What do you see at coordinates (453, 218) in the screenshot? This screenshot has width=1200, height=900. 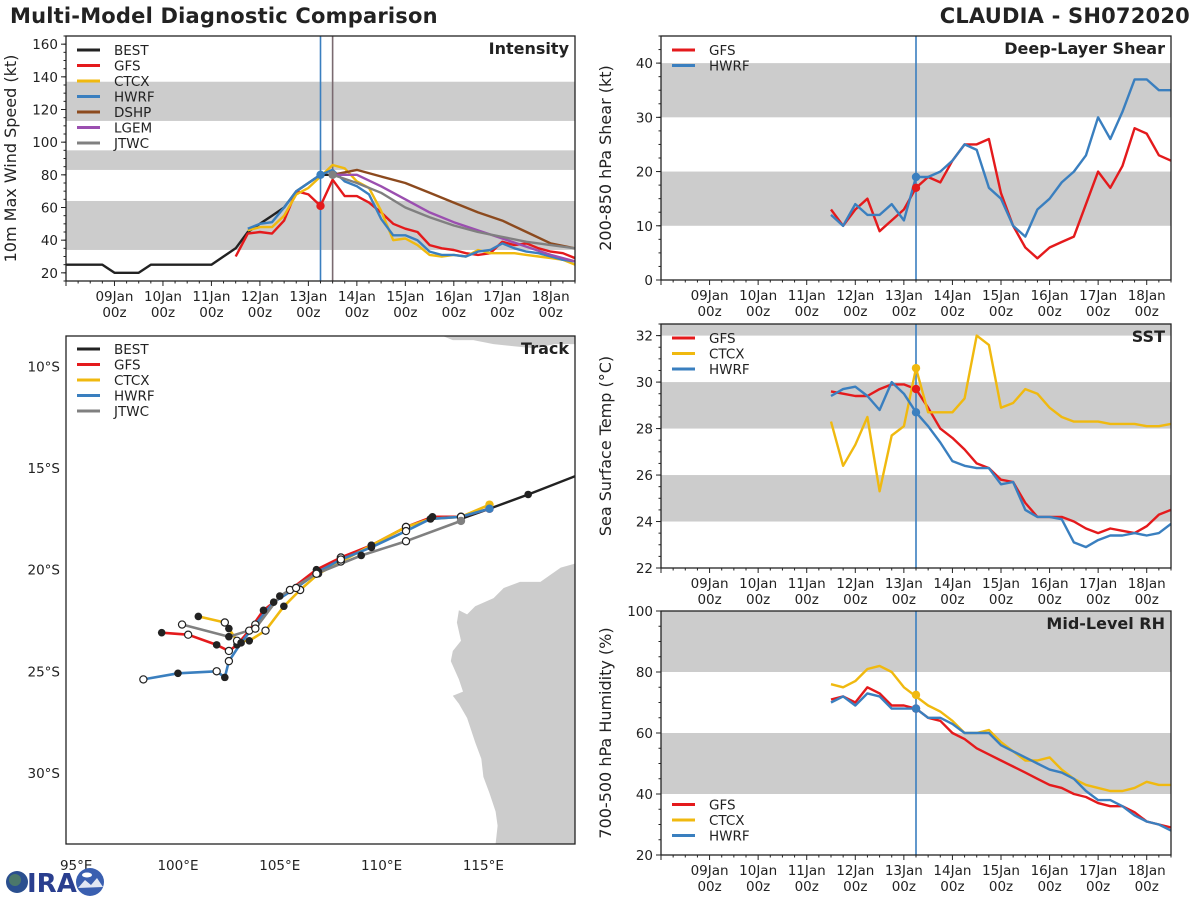 I see `series-line-lgem` at bounding box center [453, 218].